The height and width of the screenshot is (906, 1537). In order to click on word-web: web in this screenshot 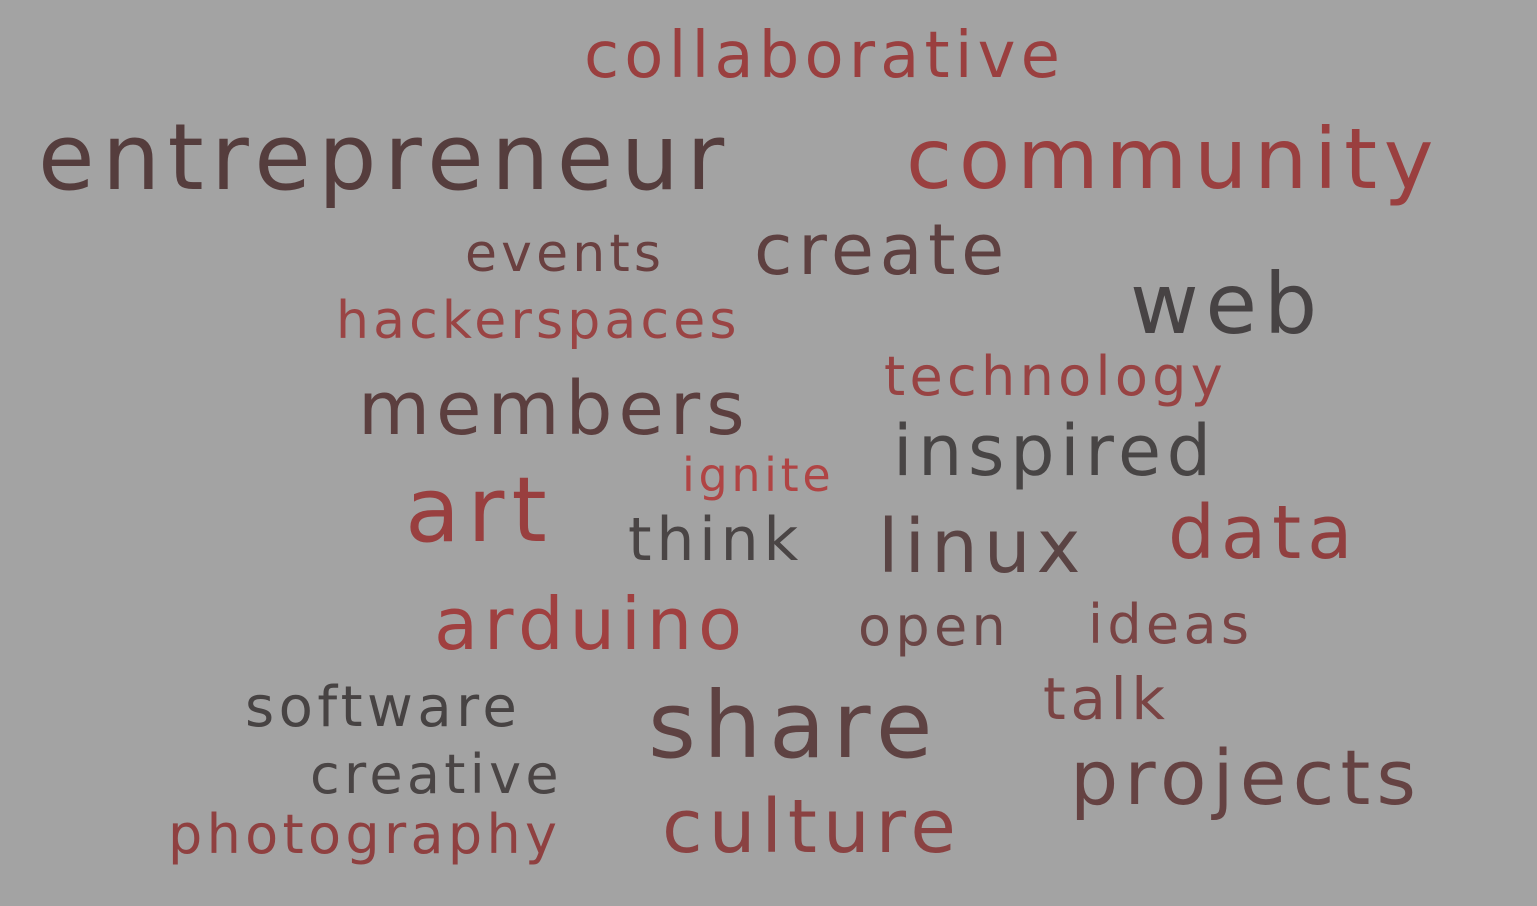, I will do `click(1227, 304)`.